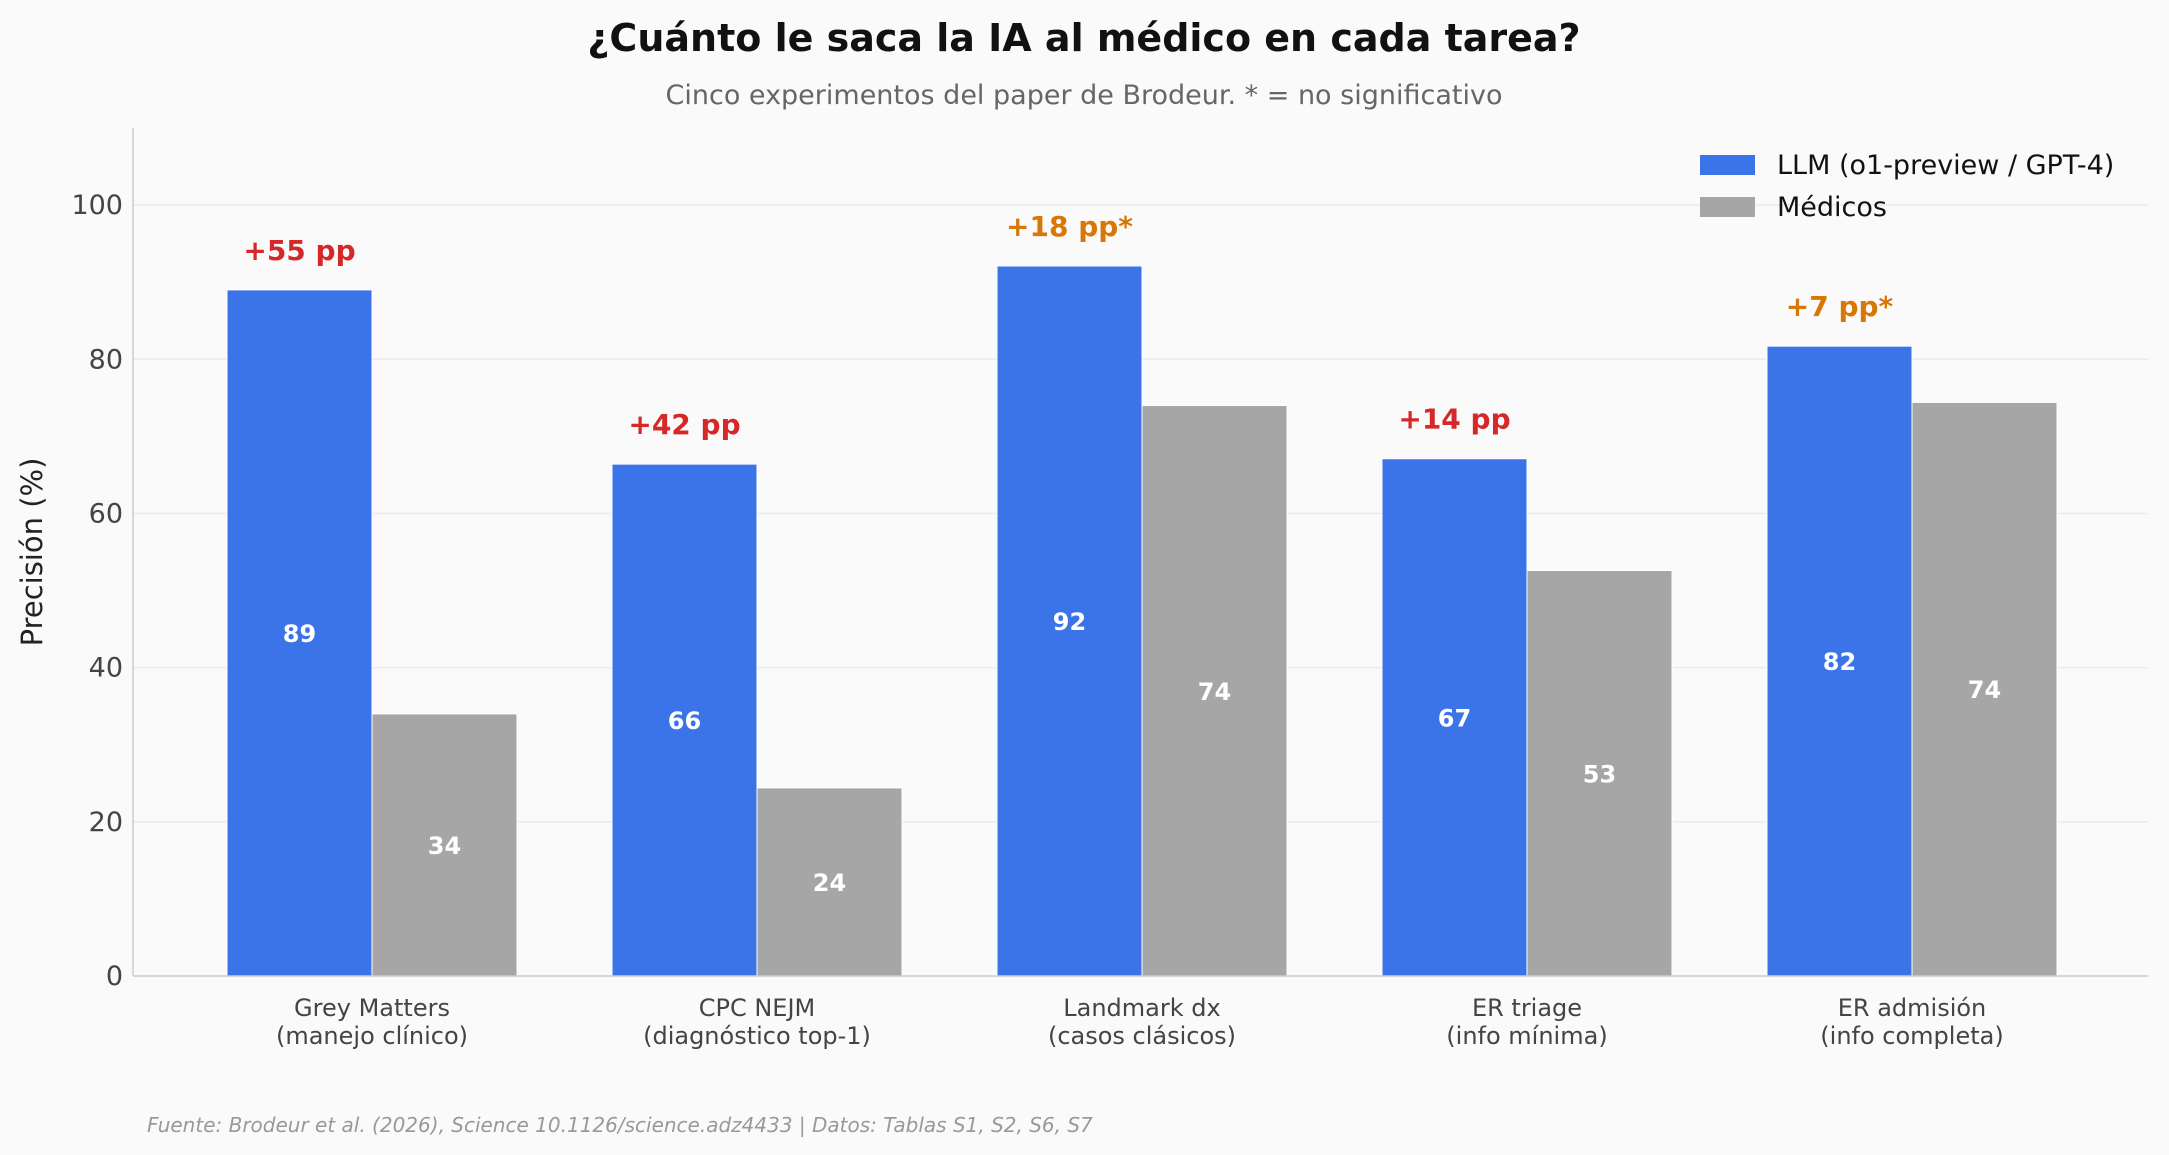 This screenshot has width=2169, height=1155. Describe the element at coordinates (1907, 186) in the screenshot. I see `legend: LLM (o1-preview / GPT-4) Médicos` at that location.